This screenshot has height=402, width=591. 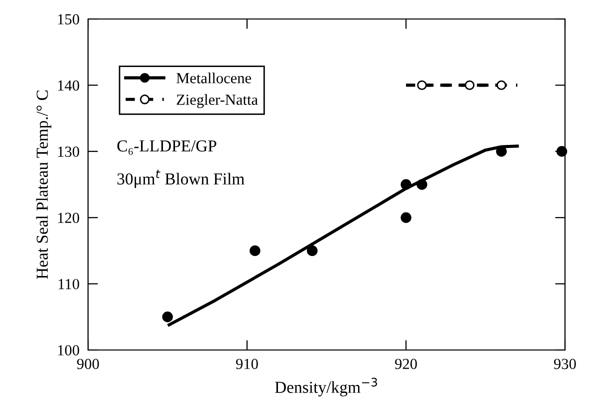 What do you see at coordinates (214, 78) in the screenshot?
I see `legend-label: Metallocene` at bounding box center [214, 78].